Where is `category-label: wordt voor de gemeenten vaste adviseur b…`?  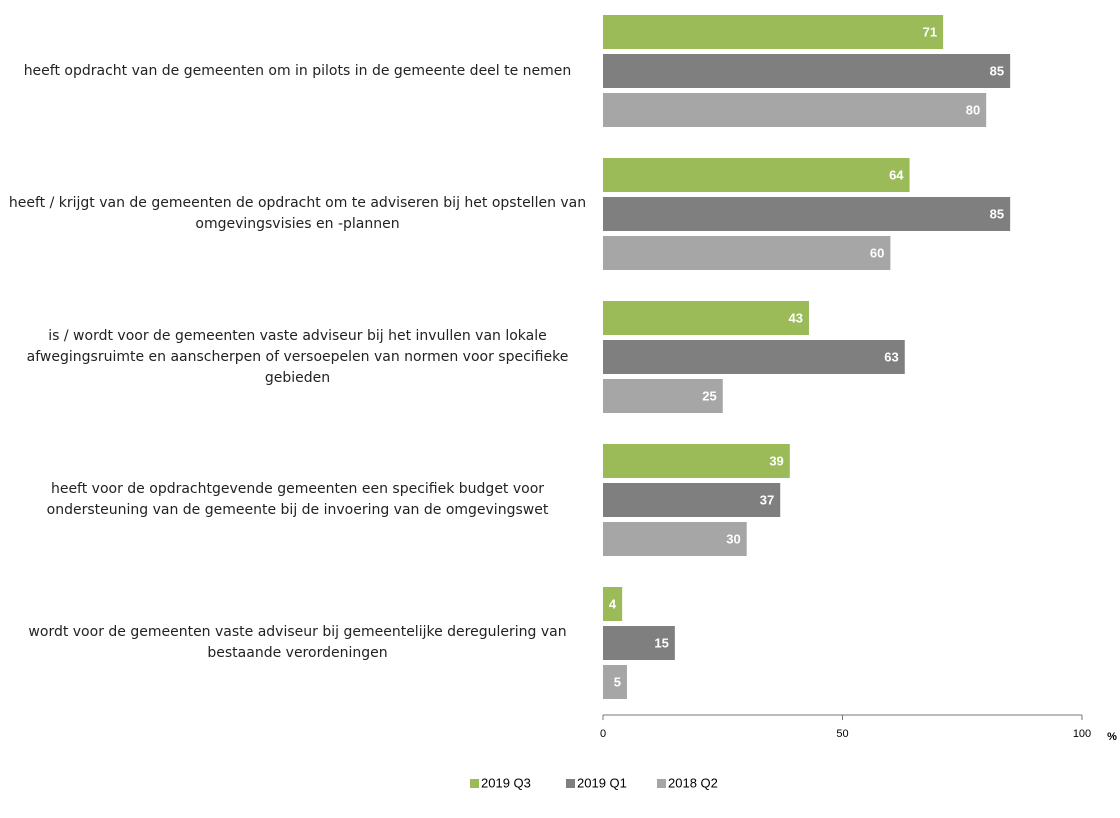 category-label: wordt voor de gemeenten vaste adviseur b… is located at coordinates (297, 642).